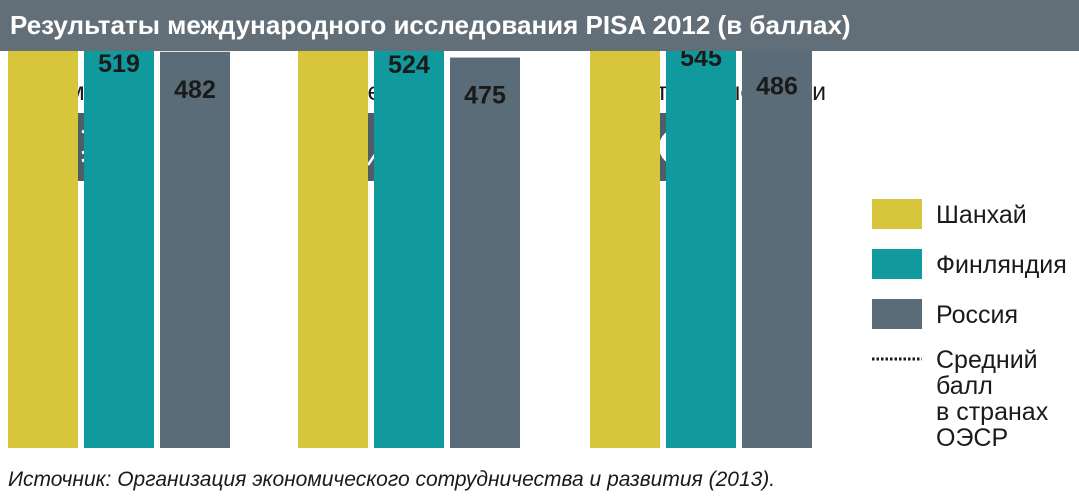 The height and width of the screenshot is (500, 1079). What do you see at coordinates (701, 61) in the screenshot?
I see `bar-value-label: 545` at bounding box center [701, 61].